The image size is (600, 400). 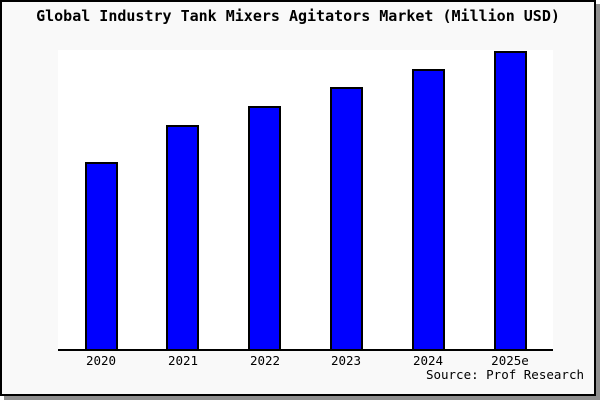 I want to click on bar-2020, so click(x=101, y=255).